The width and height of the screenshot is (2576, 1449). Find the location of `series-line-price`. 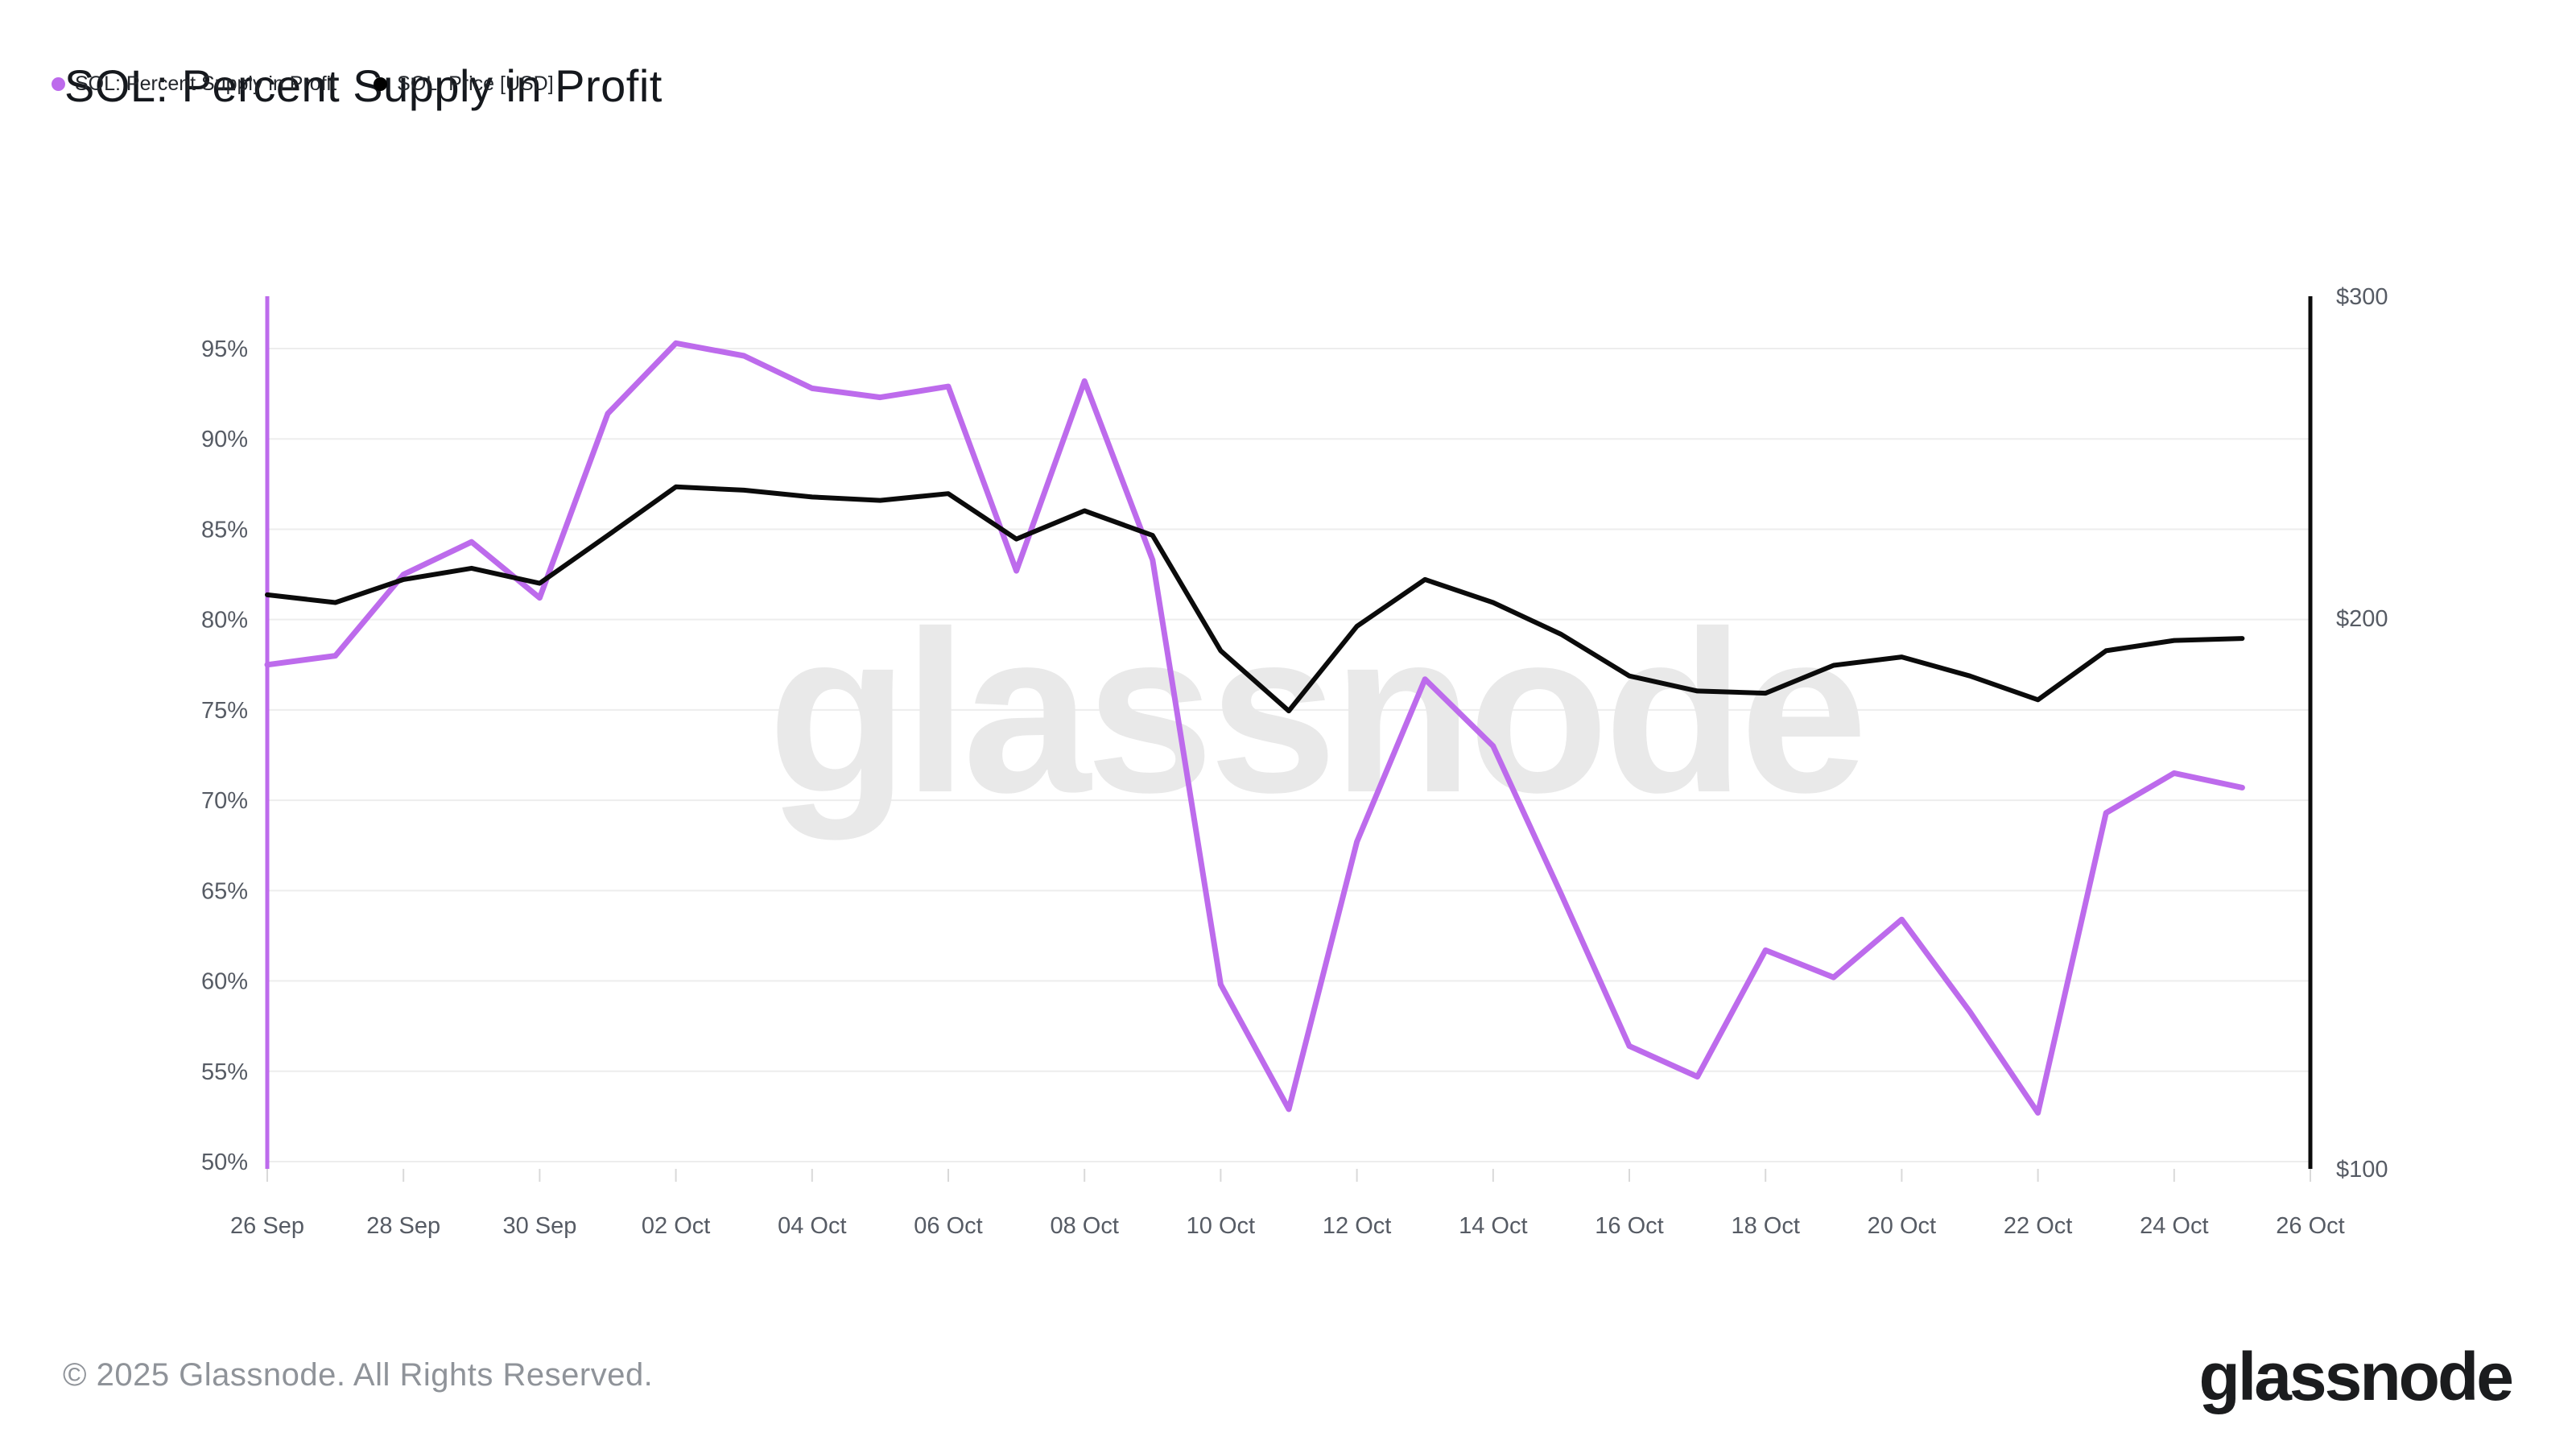

series-line-price is located at coordinates (1255, 599).